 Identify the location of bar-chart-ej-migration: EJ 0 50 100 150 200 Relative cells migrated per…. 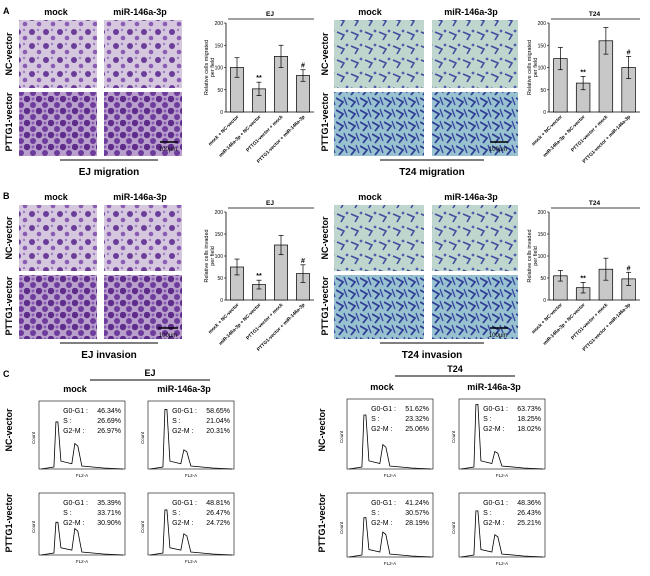
(259, 88).